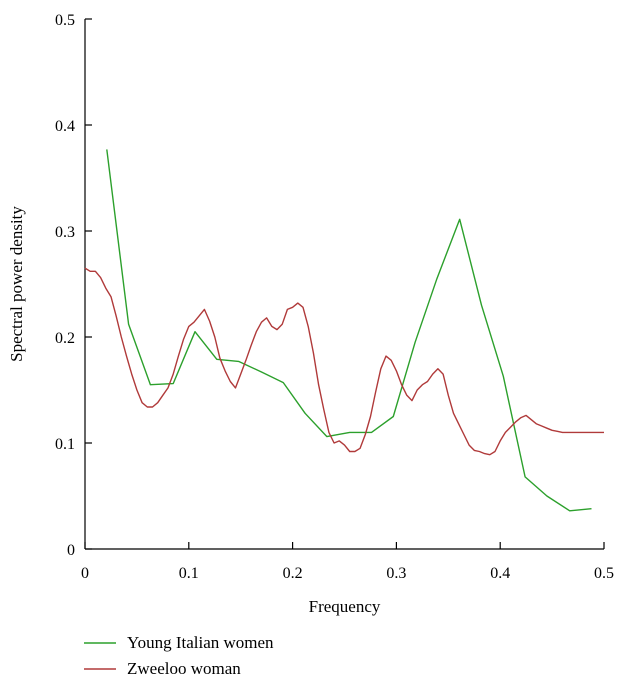 The image size is (617, 684). What do you see at coordinates (16, 284) in the screenshot?
I see `y-axis-title: Spectral power density` at bounding box center [16, 284].